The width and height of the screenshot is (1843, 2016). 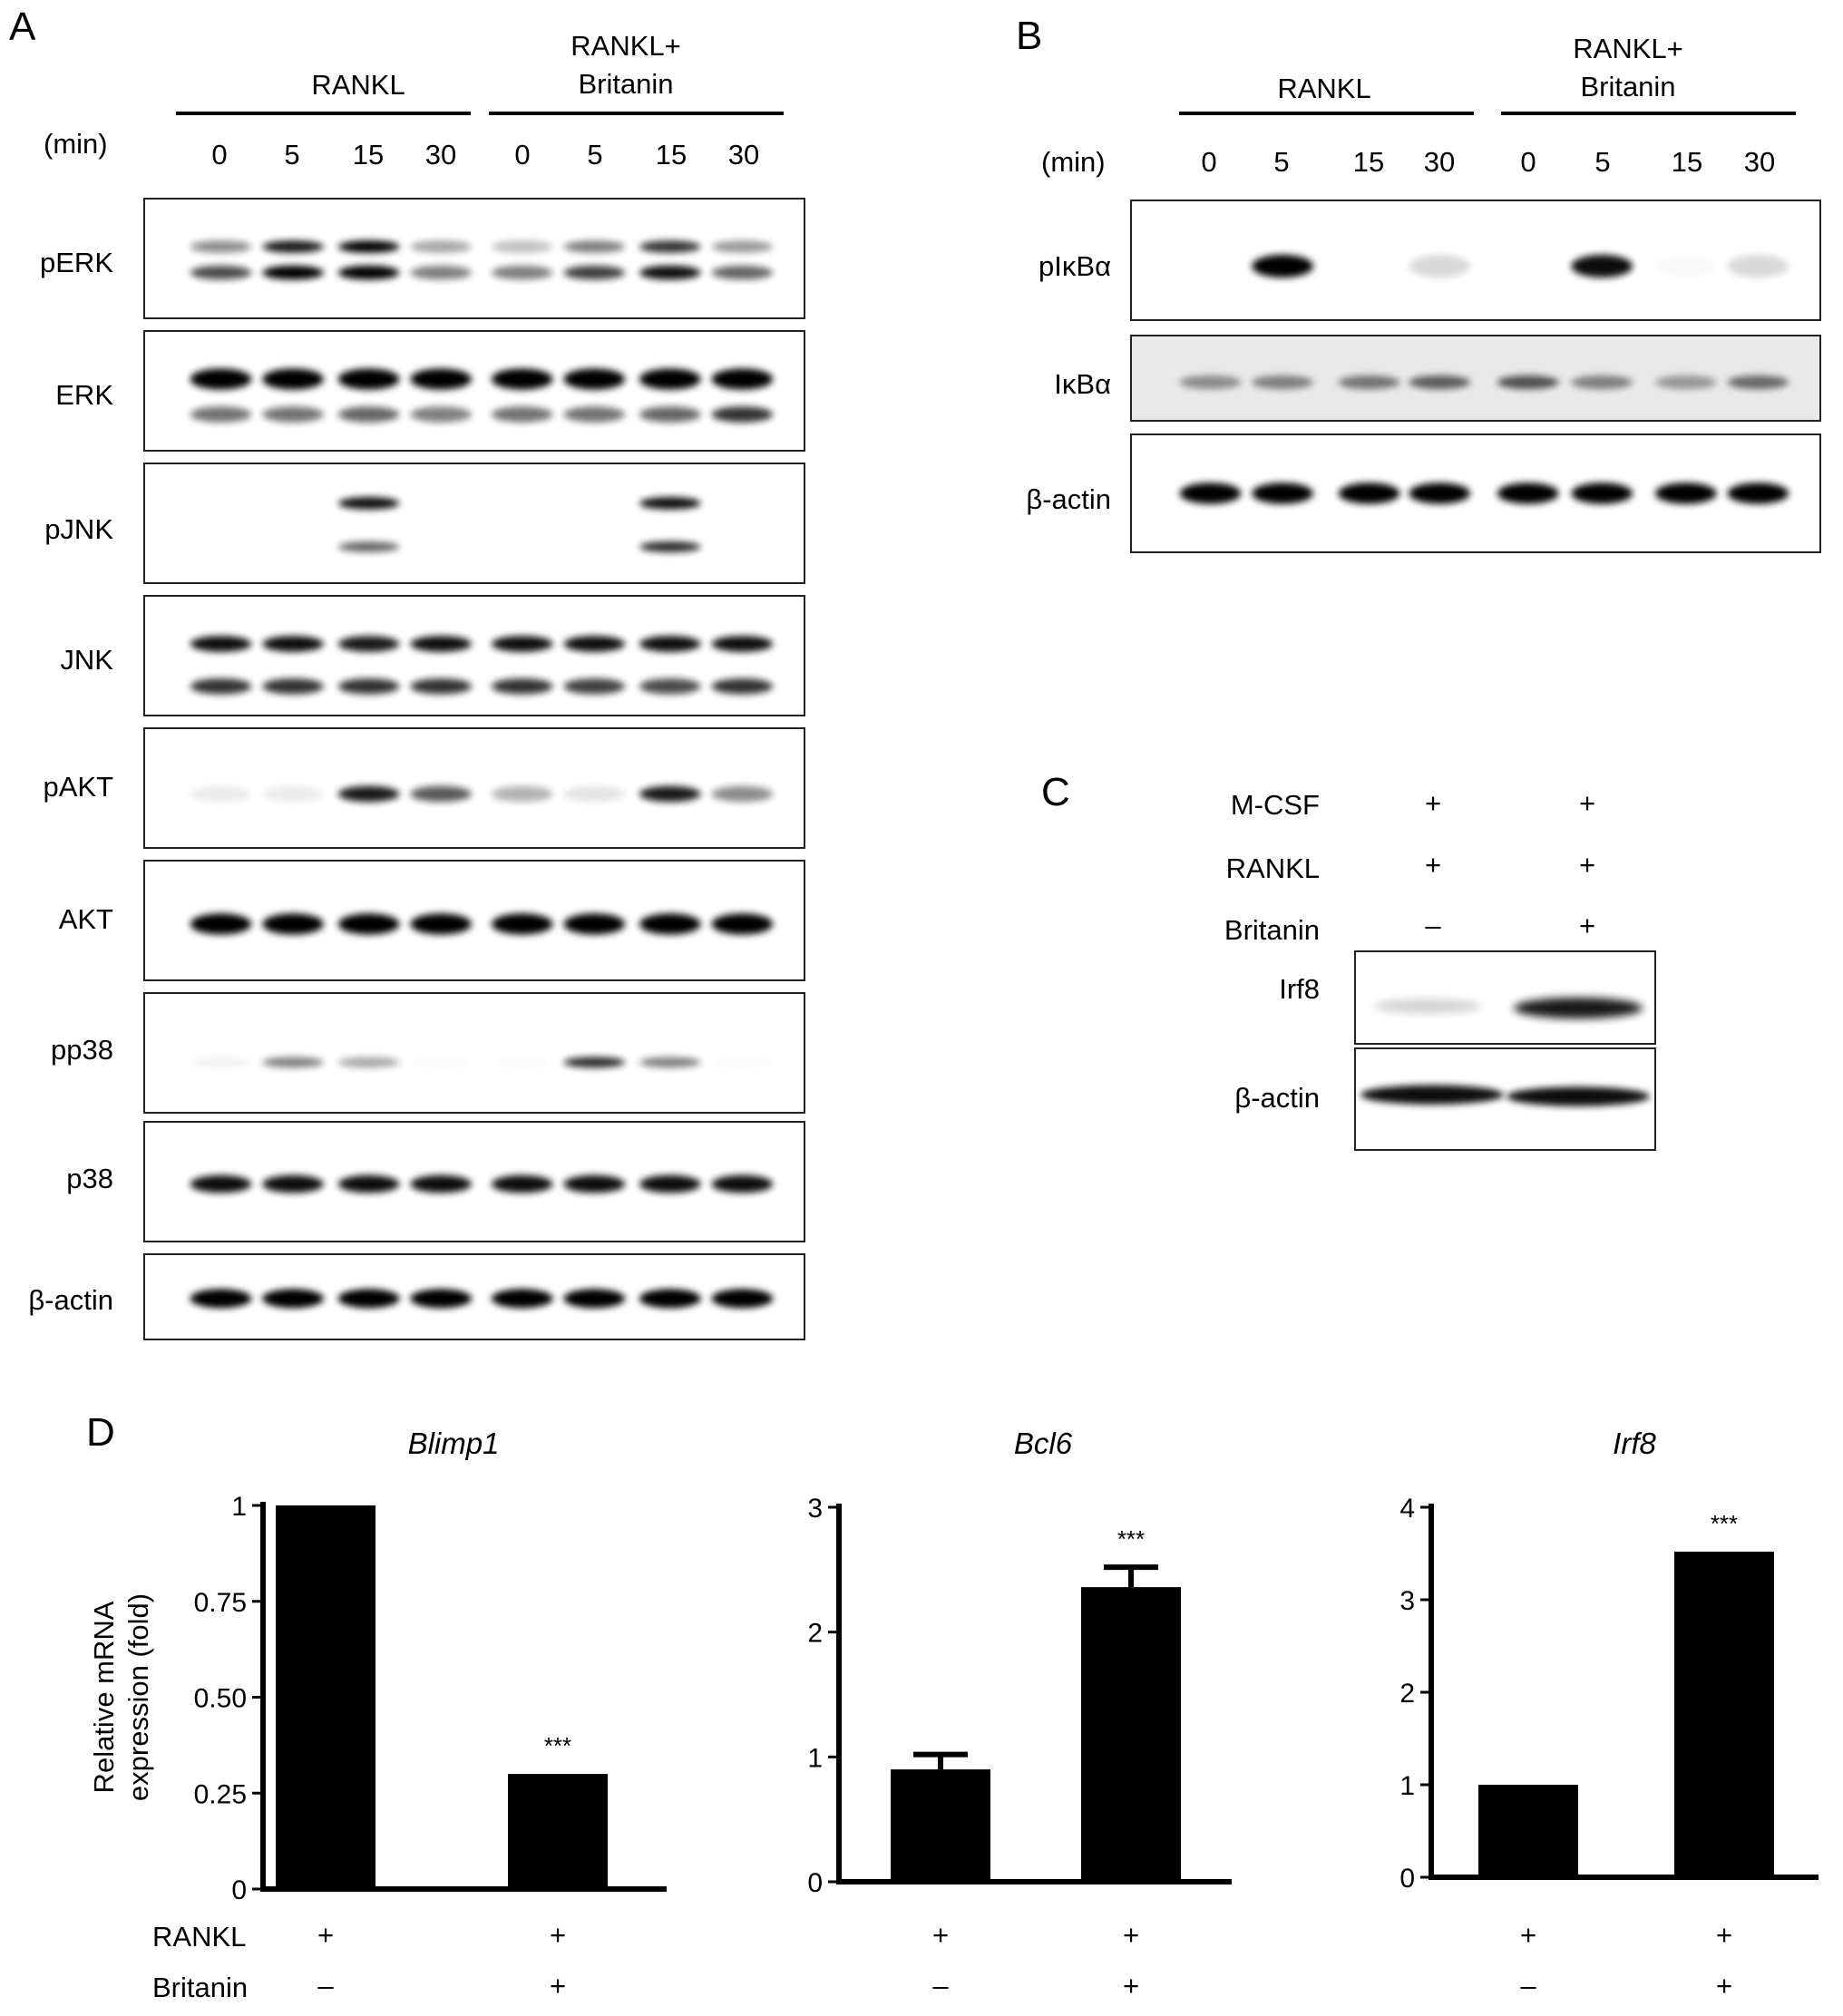 What do you see at coordinates (1131, 1985) in the screenshot?
I see `chart-2-britanin-sign-1: +` at bounding box center [1131, 1985].